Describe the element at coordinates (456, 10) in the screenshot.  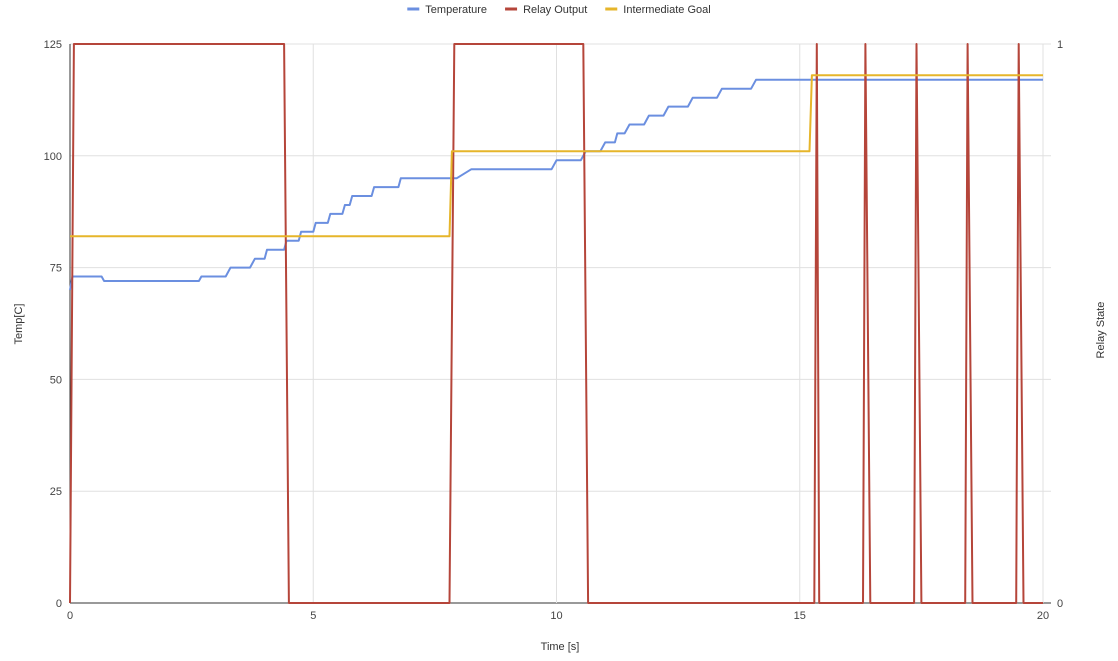
I see `legend-label: Temperature` at that location.